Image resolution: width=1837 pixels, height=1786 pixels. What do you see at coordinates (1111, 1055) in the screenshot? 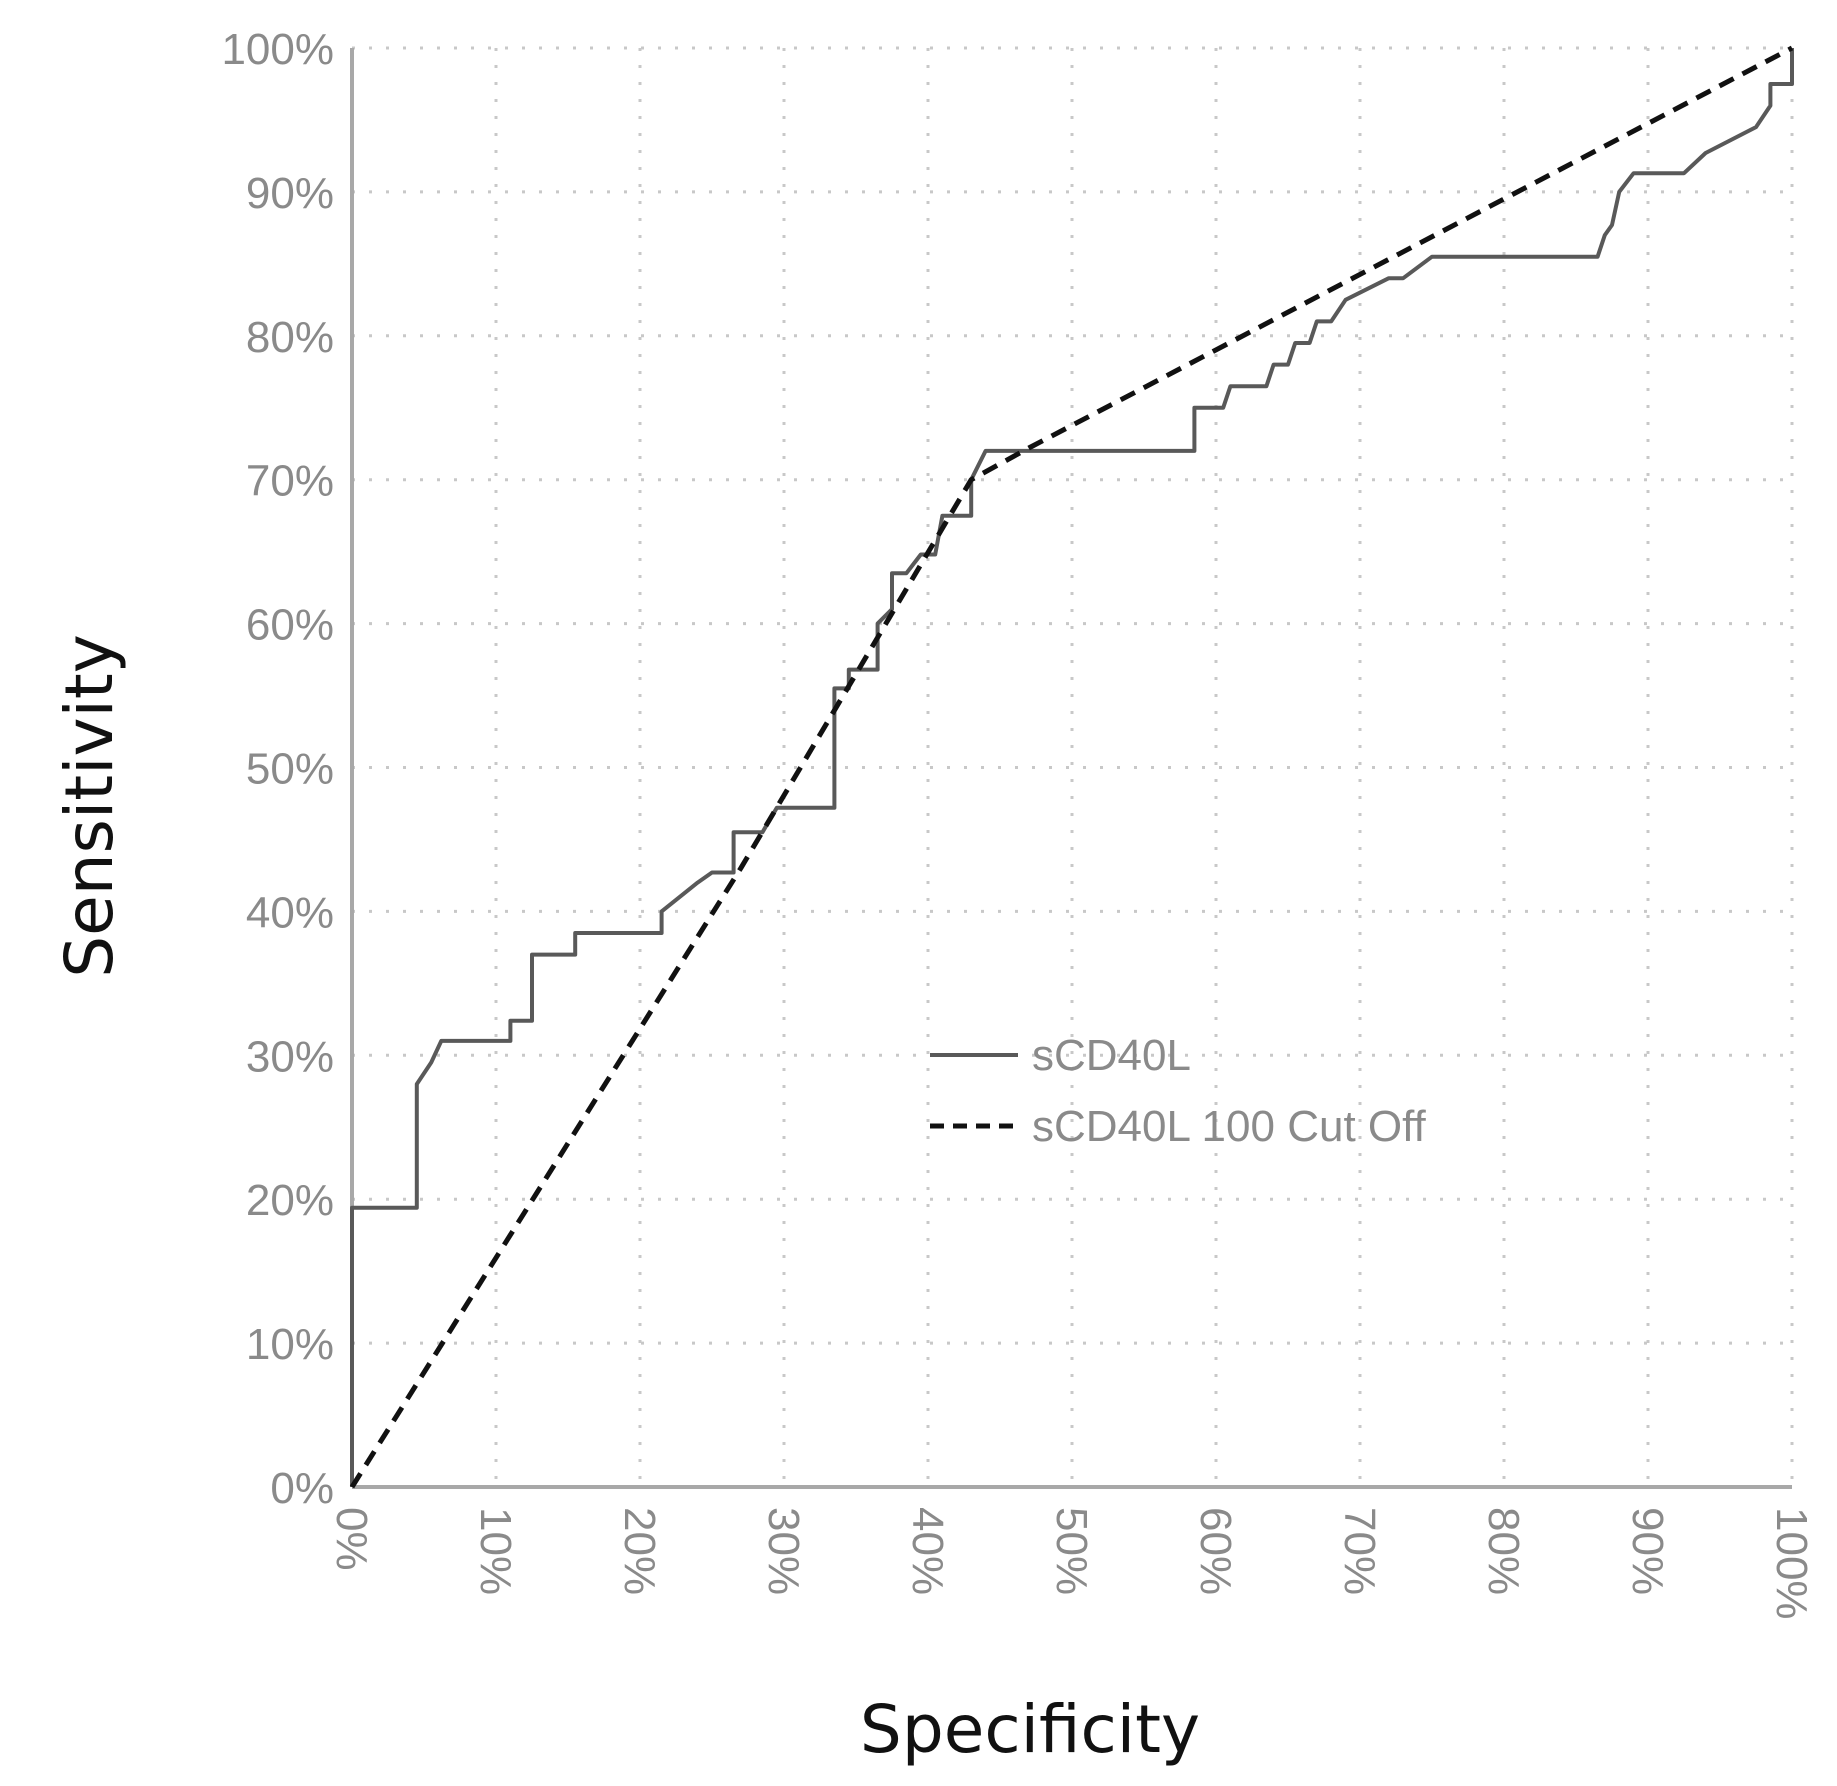
I see `legend-label-scd40l: sCD40L` at bounding box center [1111, 1055].